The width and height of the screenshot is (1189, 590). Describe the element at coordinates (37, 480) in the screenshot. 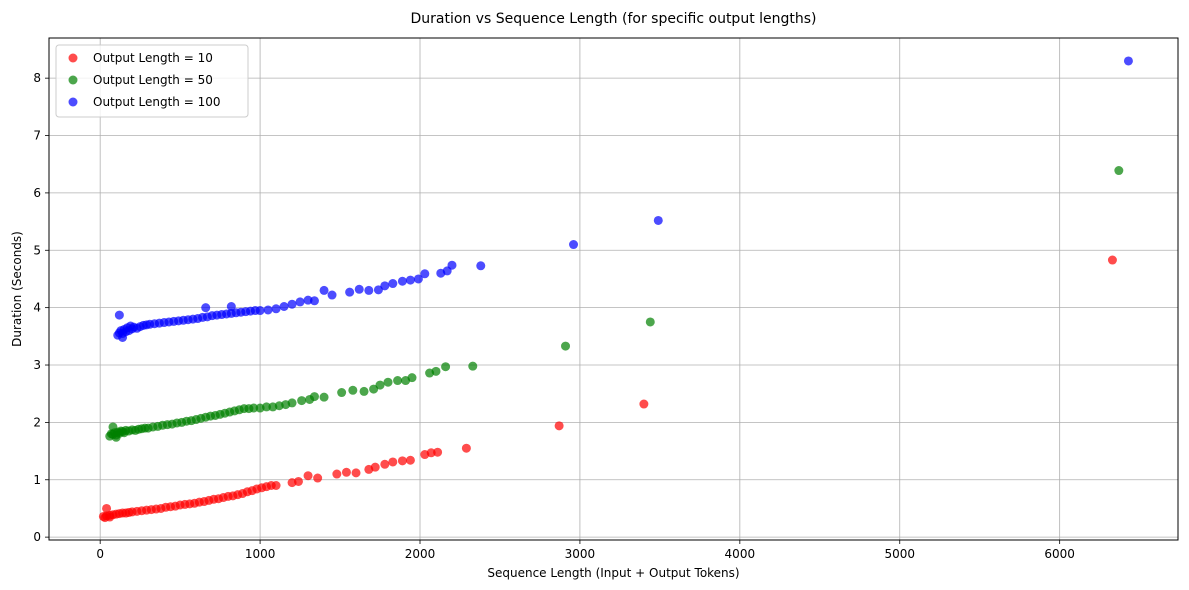

I see `y-tick-label: 1` at that location.